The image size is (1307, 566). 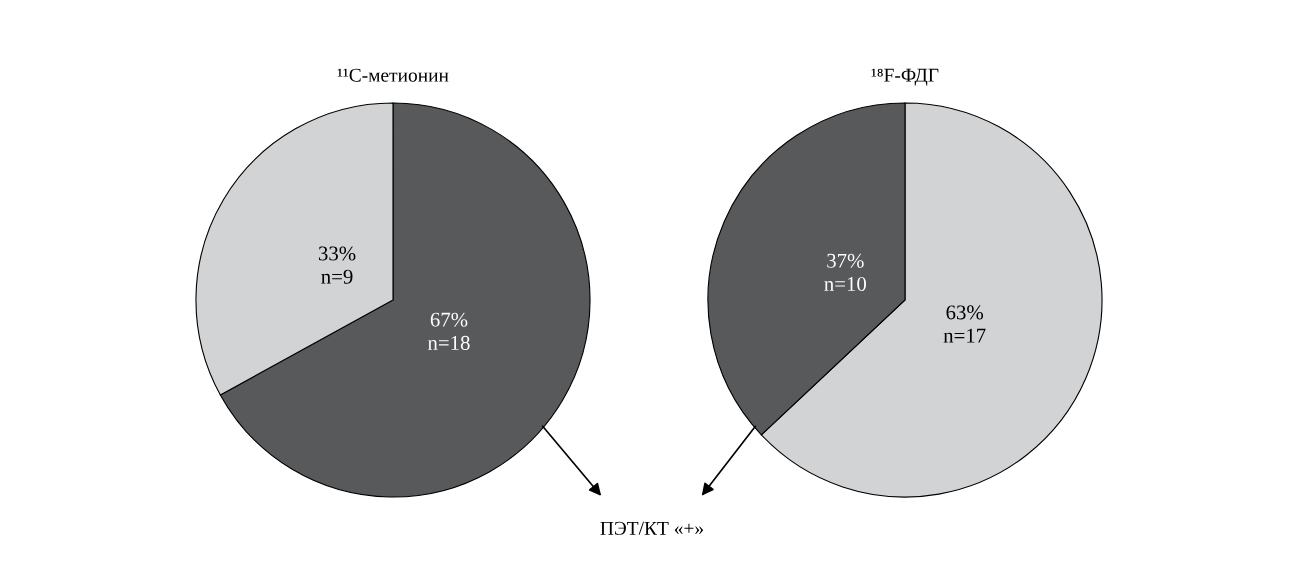 I want to click on chart-title: ¹¹C-метионин, so click(x=393, y=75).